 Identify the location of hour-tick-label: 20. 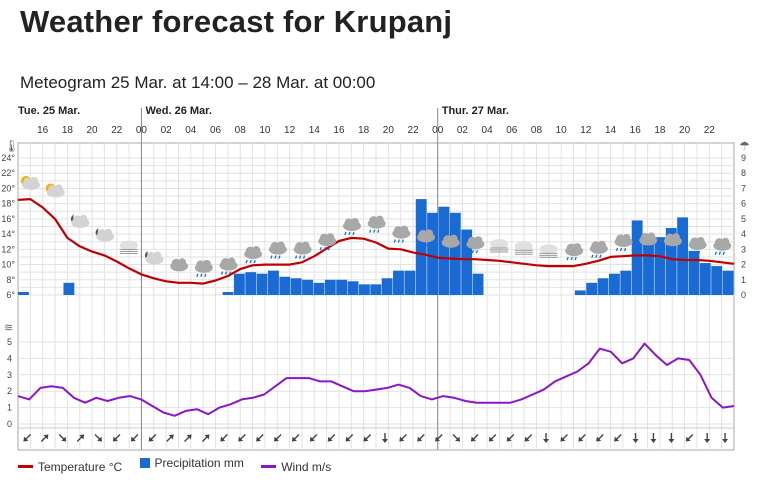
(389, 130).